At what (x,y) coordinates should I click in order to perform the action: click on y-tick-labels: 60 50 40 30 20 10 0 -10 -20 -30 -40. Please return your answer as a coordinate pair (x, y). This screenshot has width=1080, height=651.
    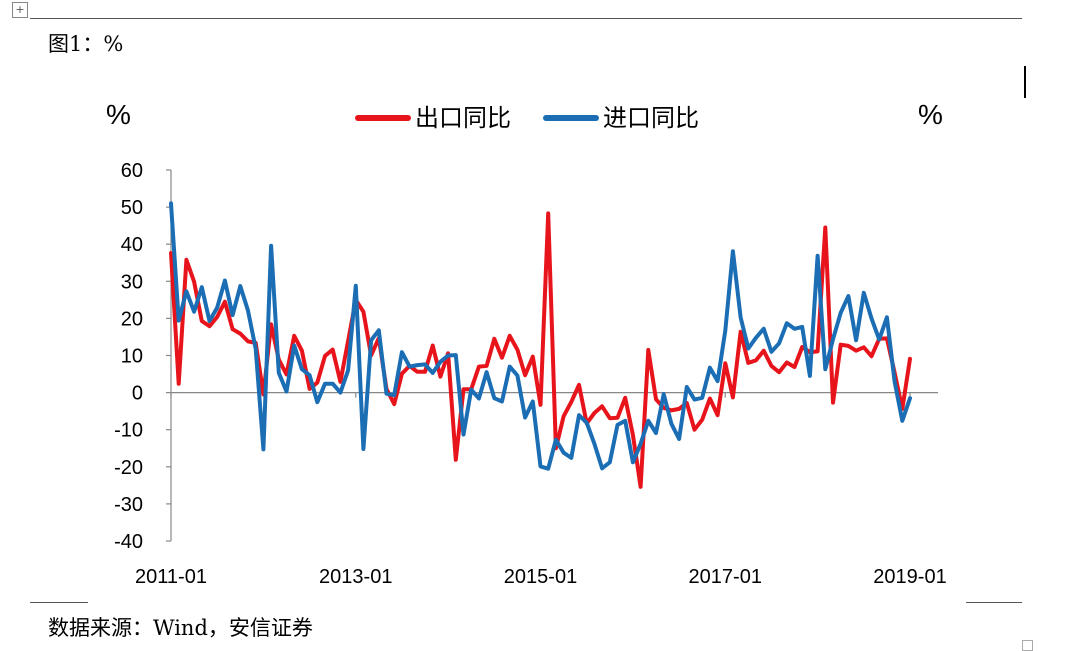
    Looking at the image, I should click on (128, 356).